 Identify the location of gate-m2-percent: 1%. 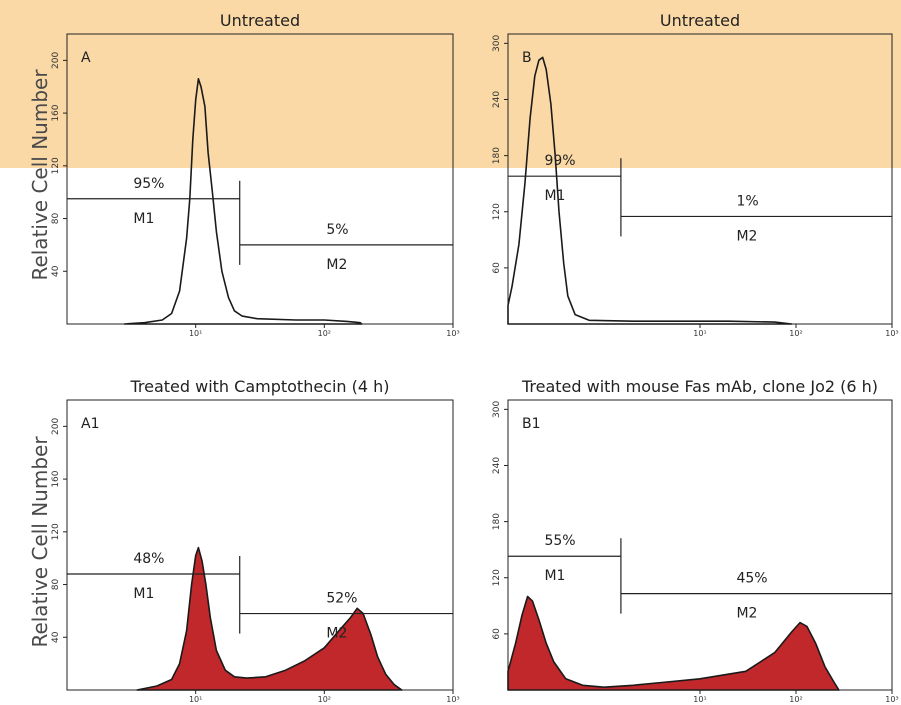
(747, 201).